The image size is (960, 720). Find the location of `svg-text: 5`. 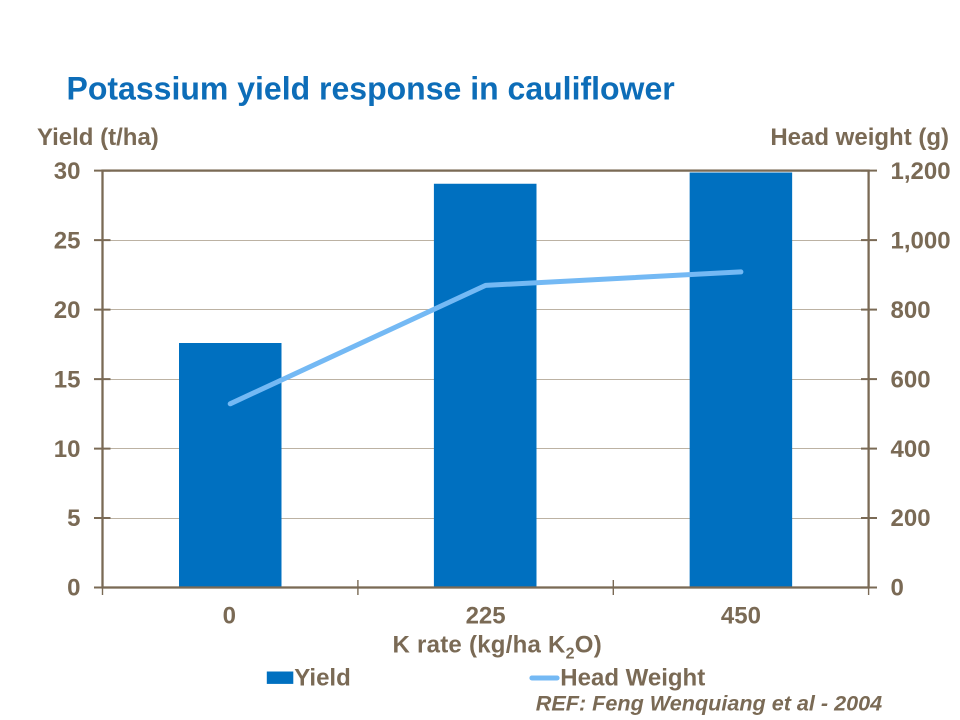

svg-text: 5 is located at coordinates (73, 518).